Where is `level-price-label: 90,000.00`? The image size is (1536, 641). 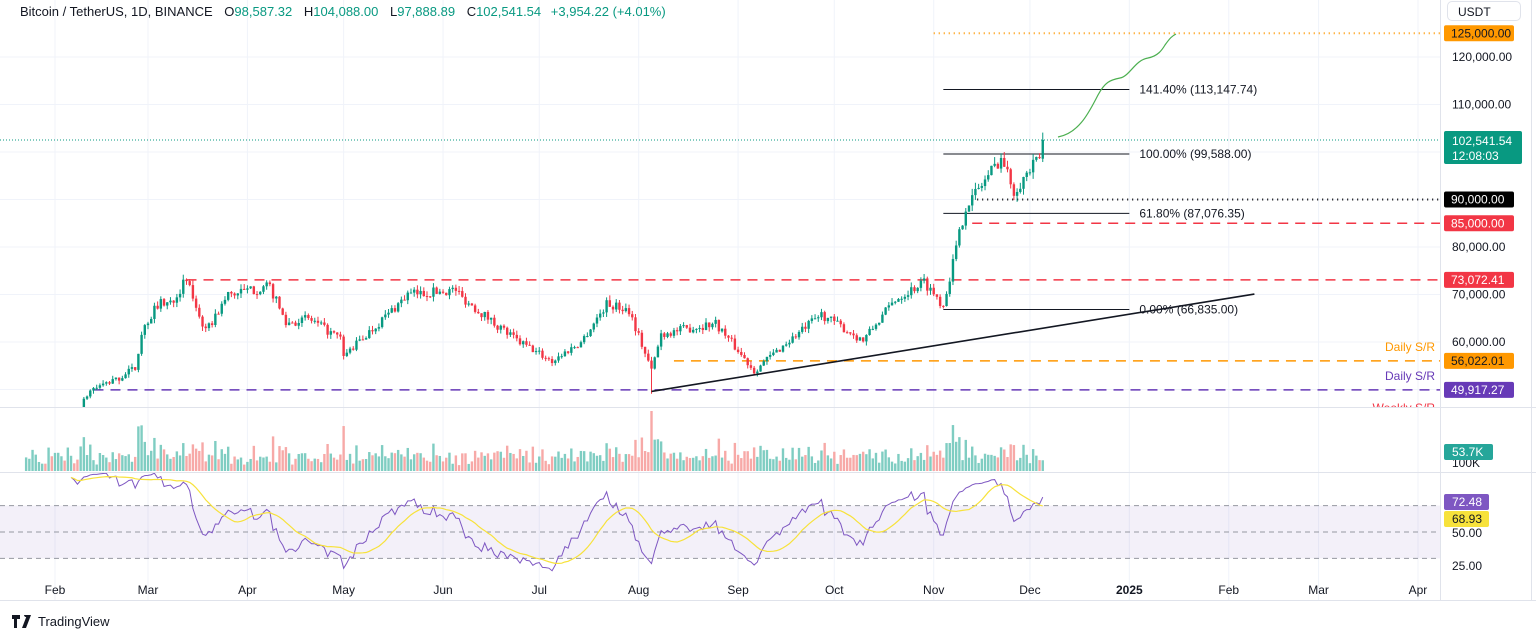 level-price-label: 90,000.00 is located at coordinates (1478, 200).